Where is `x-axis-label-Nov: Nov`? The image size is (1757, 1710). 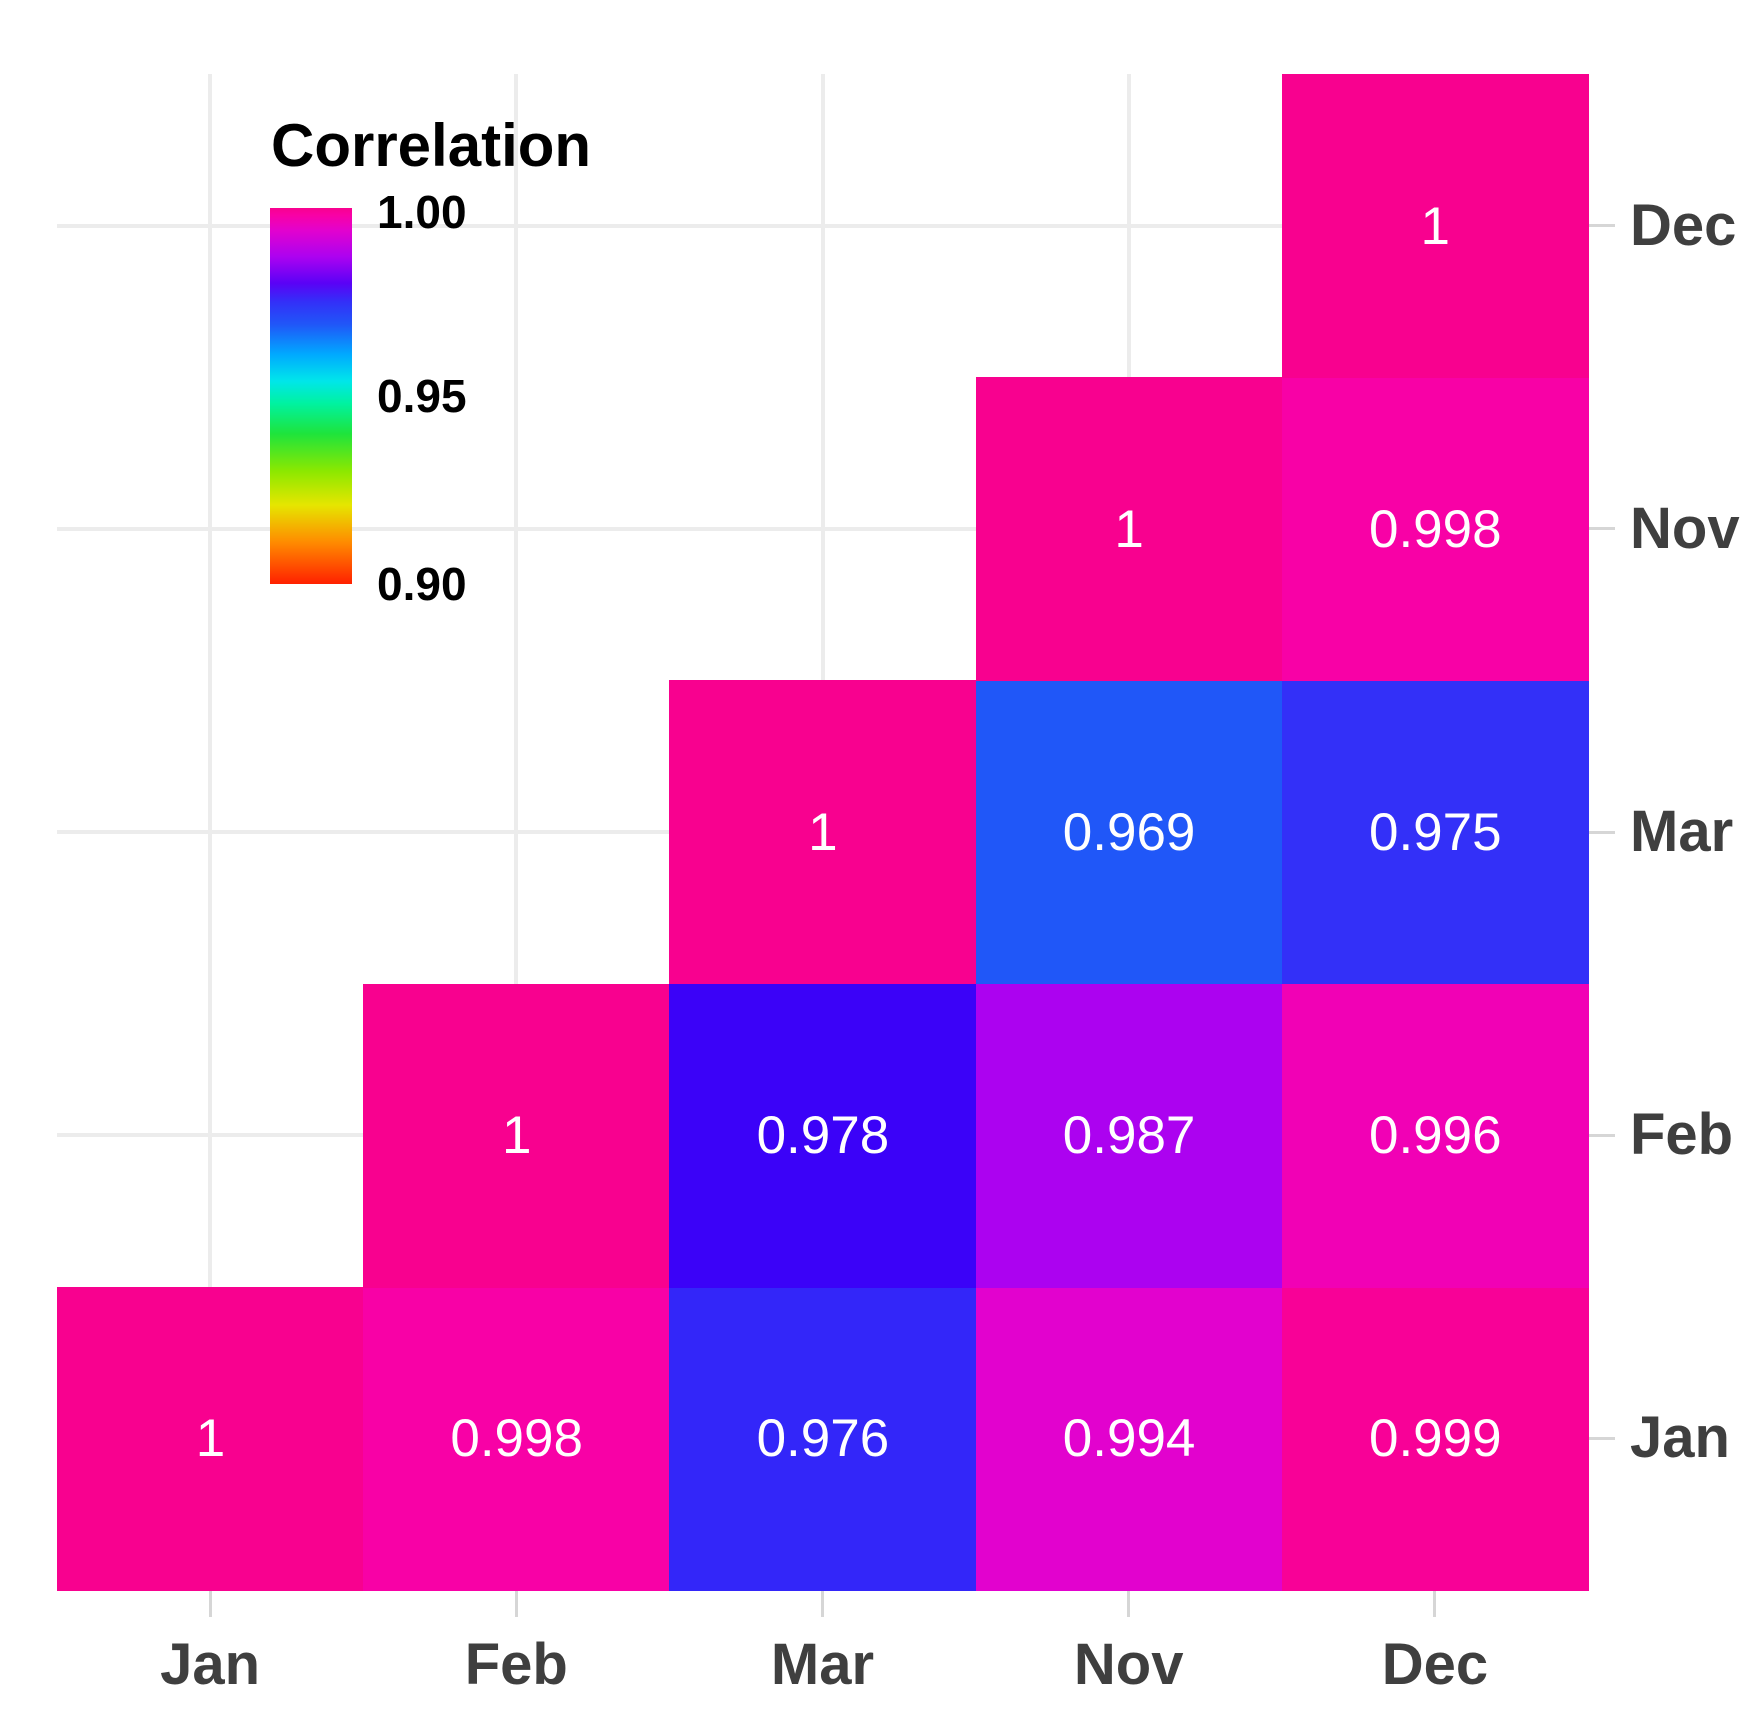
x-axis-label-Nov: Nov is located at coordinates (1128, 1664).